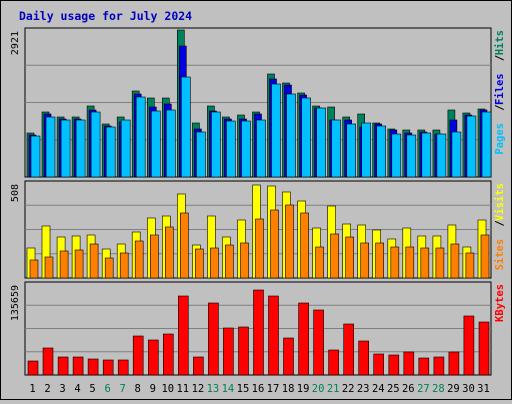 The height and width of the screenshot is (404, 512). What do you see at coordinates (138, 389) in the screenshot?
I see `x-tick-label-8: 8` at bounding box center [138, 389].